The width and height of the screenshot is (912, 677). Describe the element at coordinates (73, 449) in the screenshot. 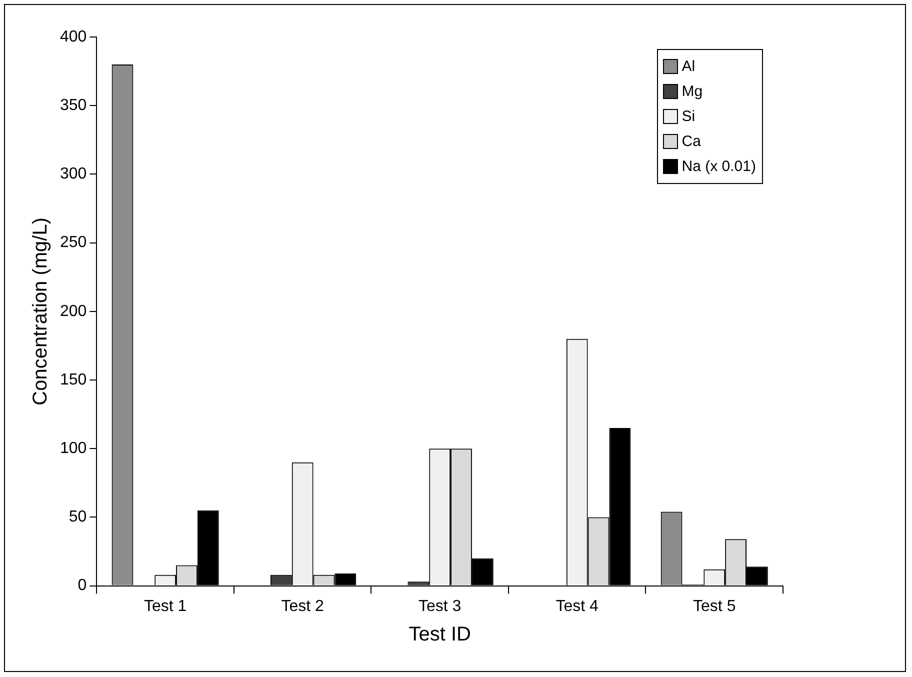

I see `y-tick-label: 100` at that location.